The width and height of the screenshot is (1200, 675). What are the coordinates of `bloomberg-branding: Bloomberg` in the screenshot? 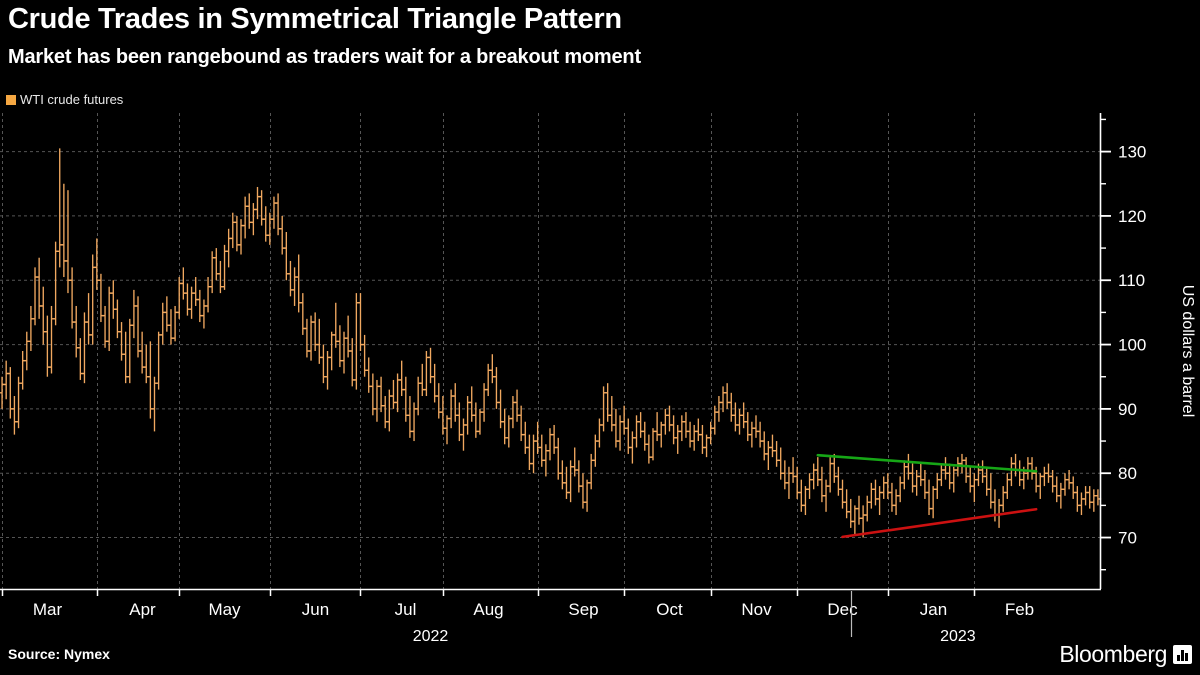 It's located at (1125, 654).